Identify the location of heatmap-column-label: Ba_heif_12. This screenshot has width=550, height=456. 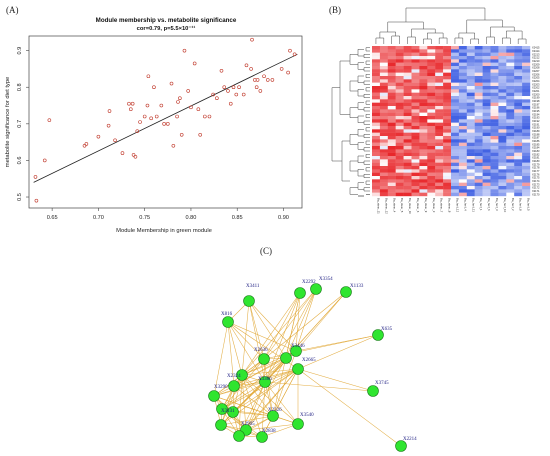
(458, 205).